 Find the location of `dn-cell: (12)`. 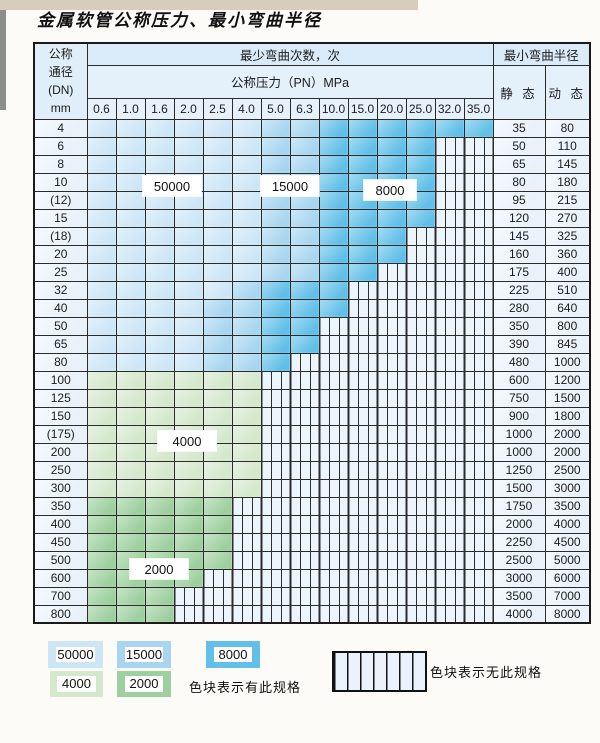

dn-cell: (12) is located at coordinates (60, 200).